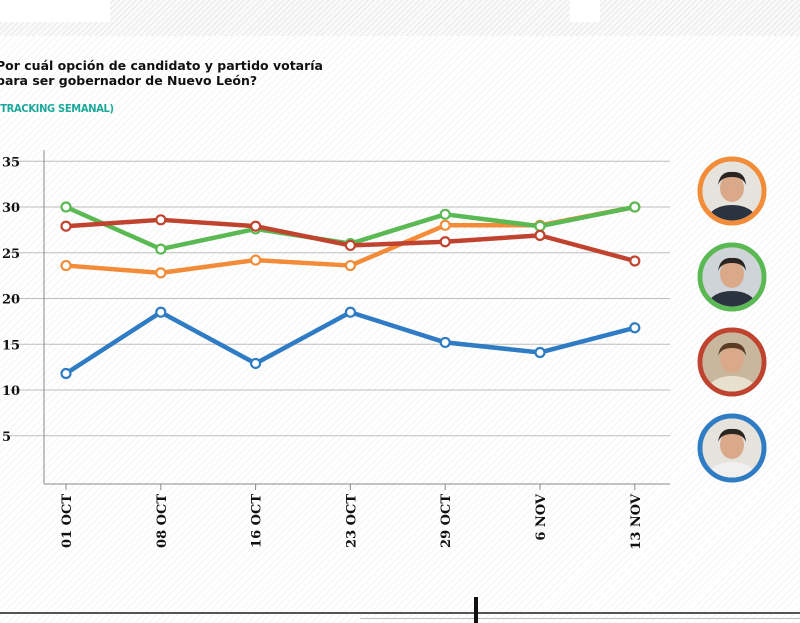 Image resolution: width=800 pixels, height=623 pixels. Describe the element at coordinates (11, 208) in the screenshot. I see `y-tick-label: 30` at that location.